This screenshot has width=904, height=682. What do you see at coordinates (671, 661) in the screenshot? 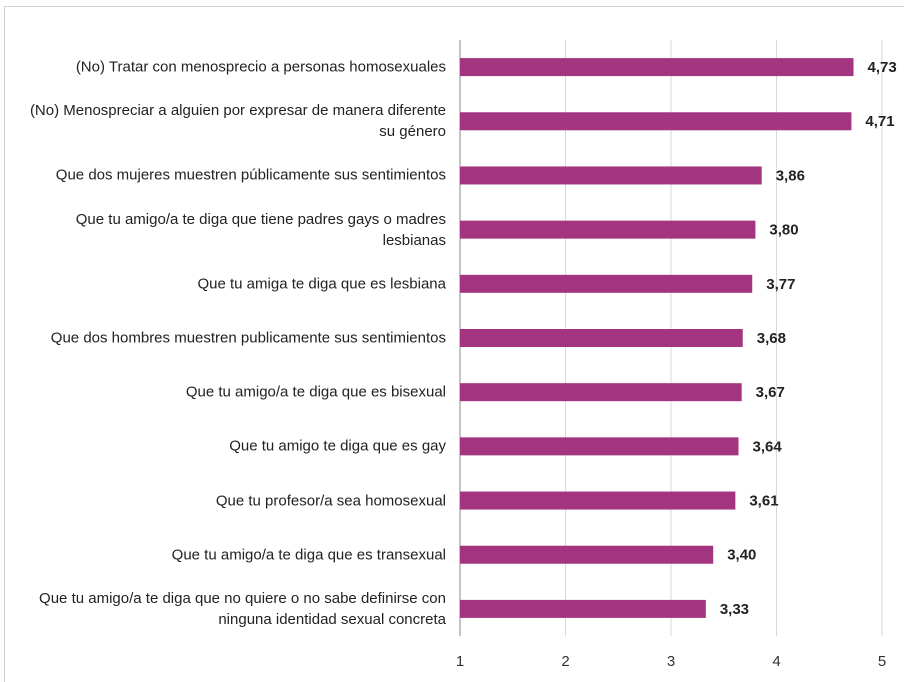
I see `x-tick-label: 3` at bounding box center [671, 661].